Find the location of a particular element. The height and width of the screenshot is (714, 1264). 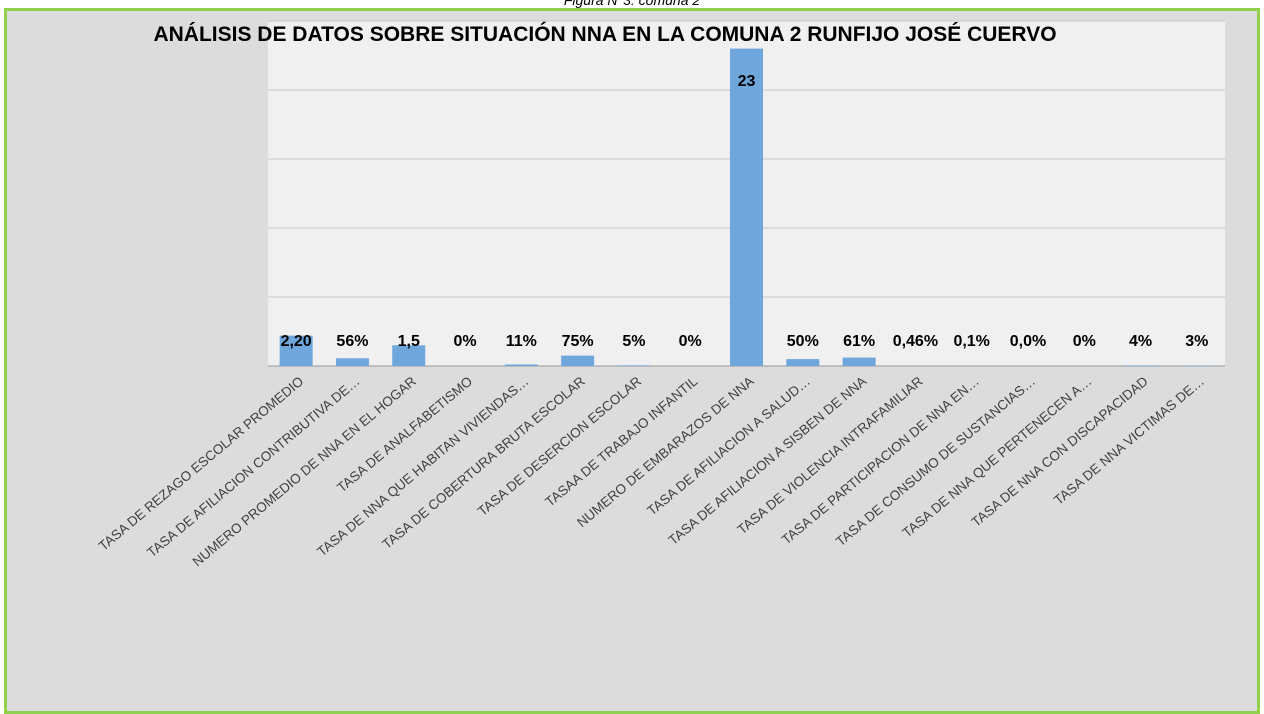

x-tick-label: TASA DE REZAGO ESCOLAR PROMEDIO is located at coordinates (201, 464).